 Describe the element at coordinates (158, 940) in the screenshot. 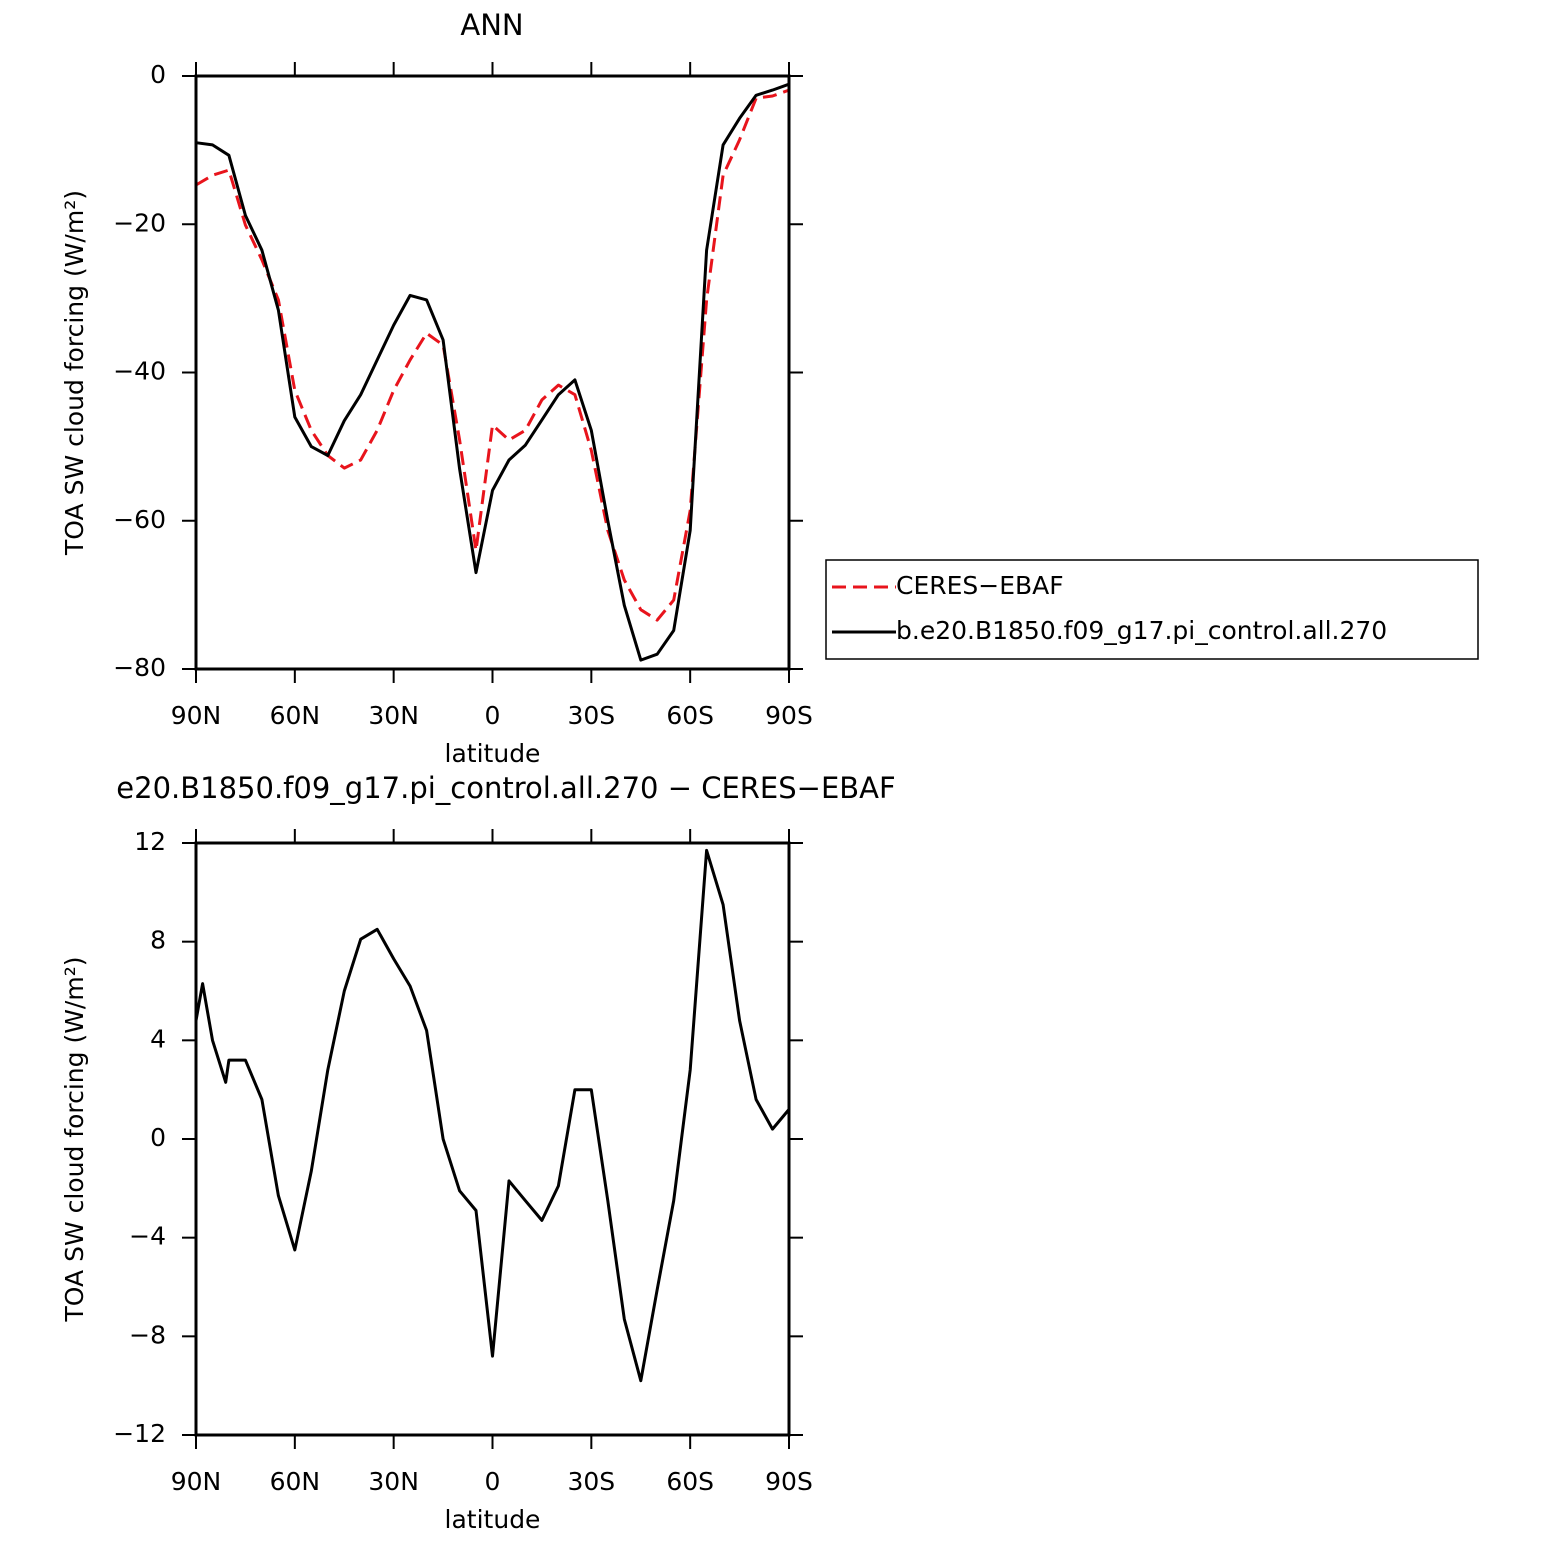

I see `y-tick-label: 8` at that location.